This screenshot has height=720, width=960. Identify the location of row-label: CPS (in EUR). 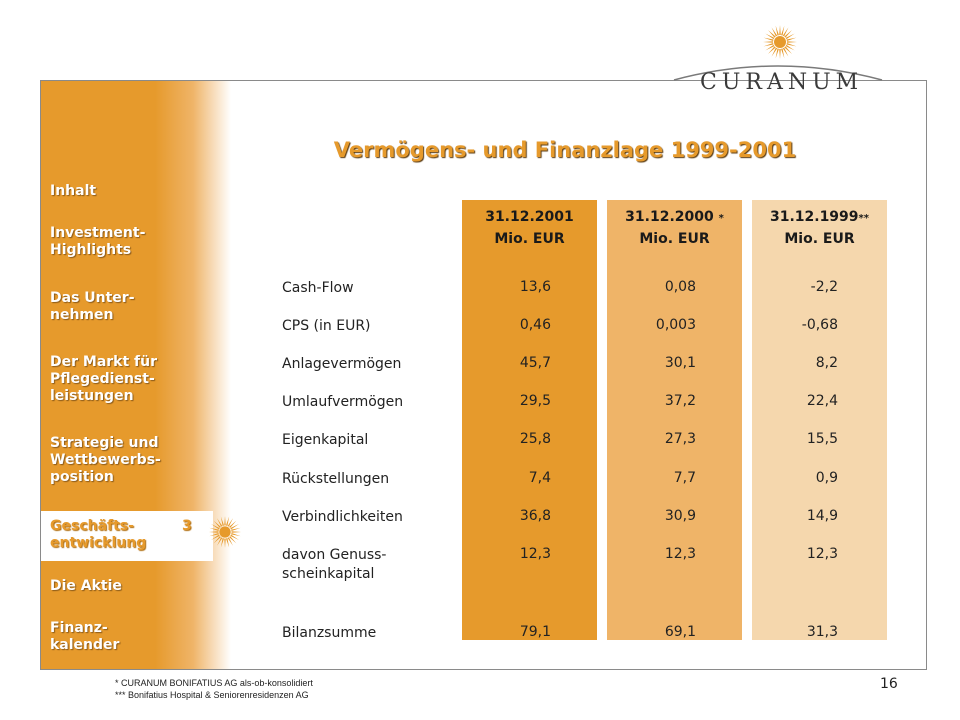
(326, 326).